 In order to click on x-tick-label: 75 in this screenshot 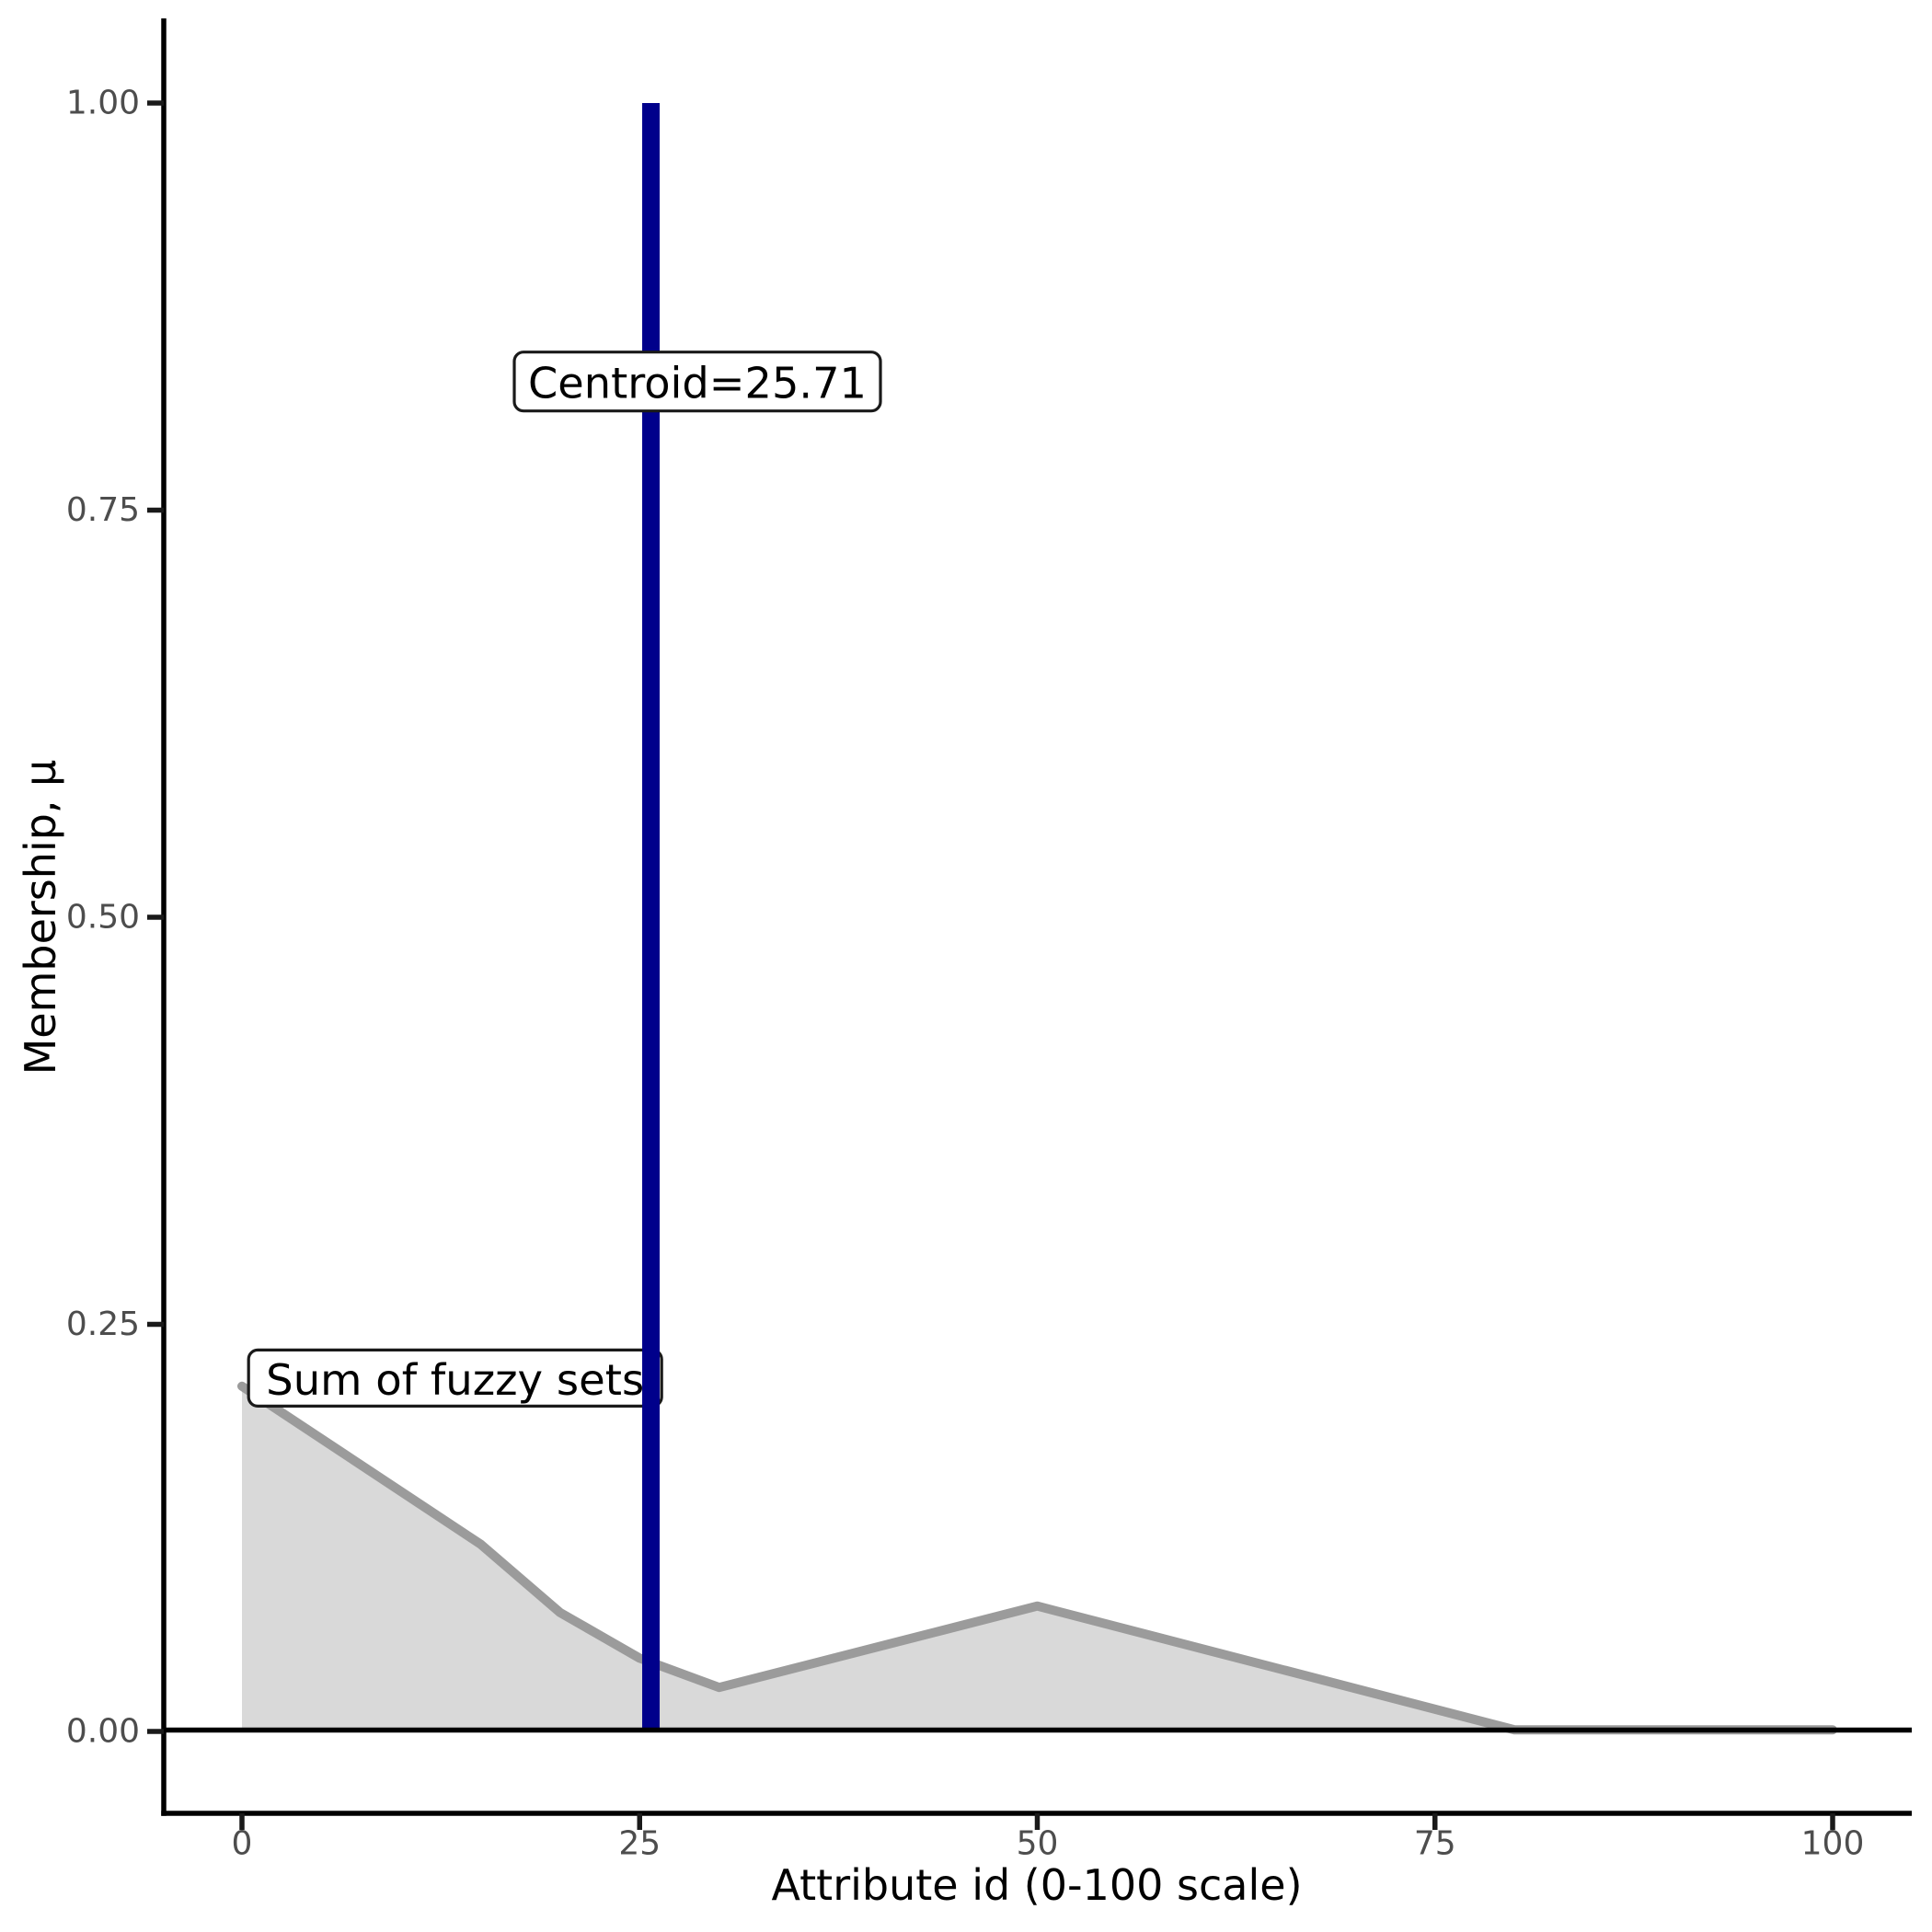, I will do `click(1435, 1844)`.